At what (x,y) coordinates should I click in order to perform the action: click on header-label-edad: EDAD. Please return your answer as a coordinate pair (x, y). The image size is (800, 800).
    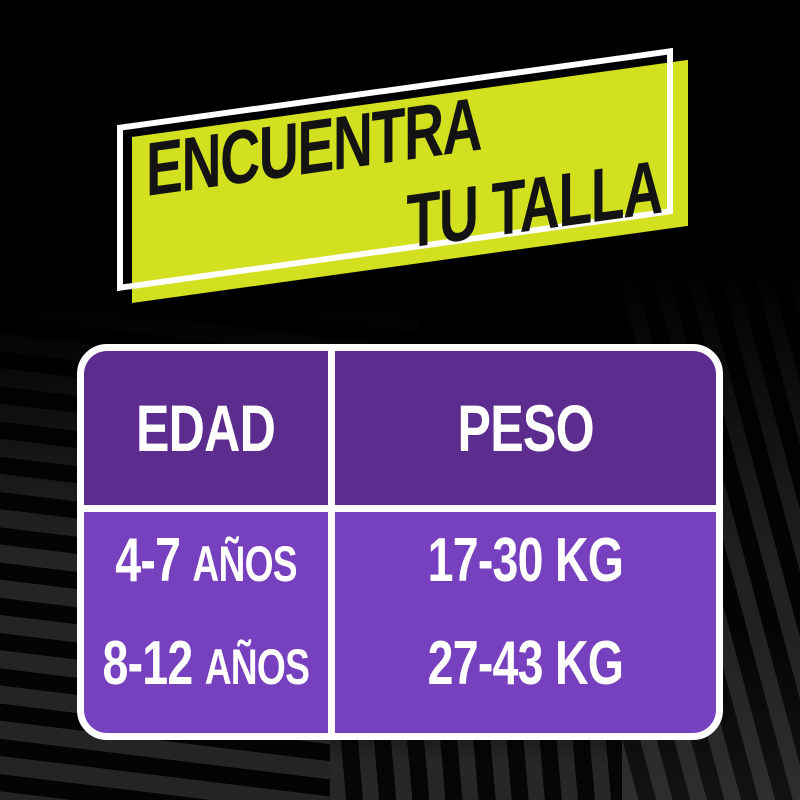
    Looking at the image, I should click on (206, 428).